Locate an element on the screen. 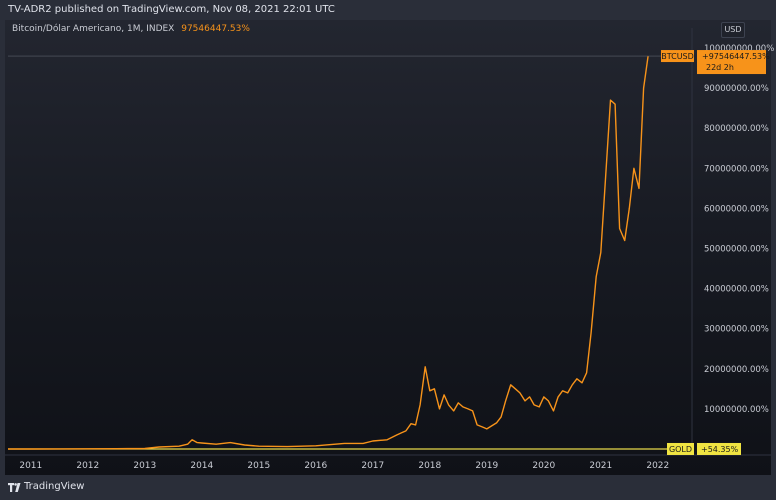 The height and width of the screenshot is (500, 776). gold-price-label is located at coordinates (719, 448).